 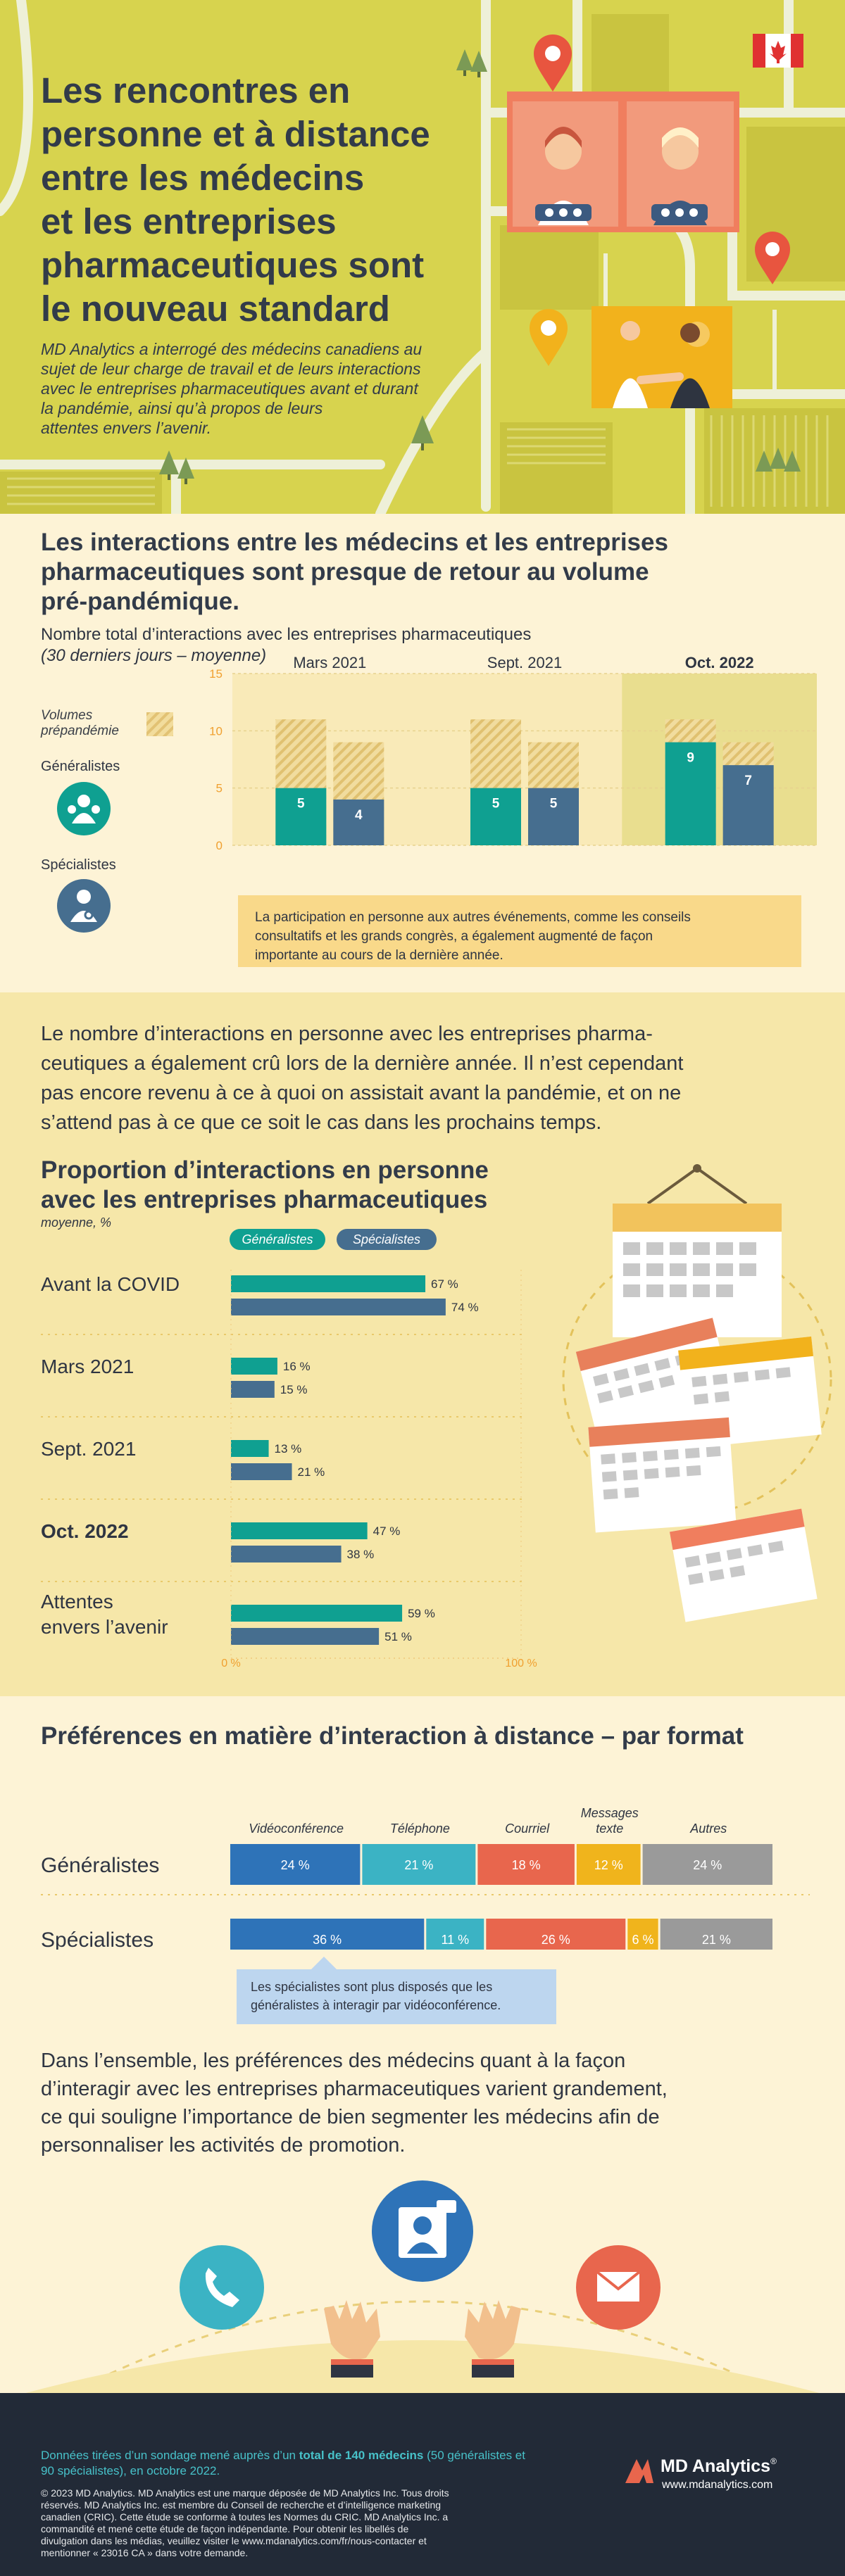 I want to click on row-label-line: Avant la COVID, so click(x=110, y=1284).